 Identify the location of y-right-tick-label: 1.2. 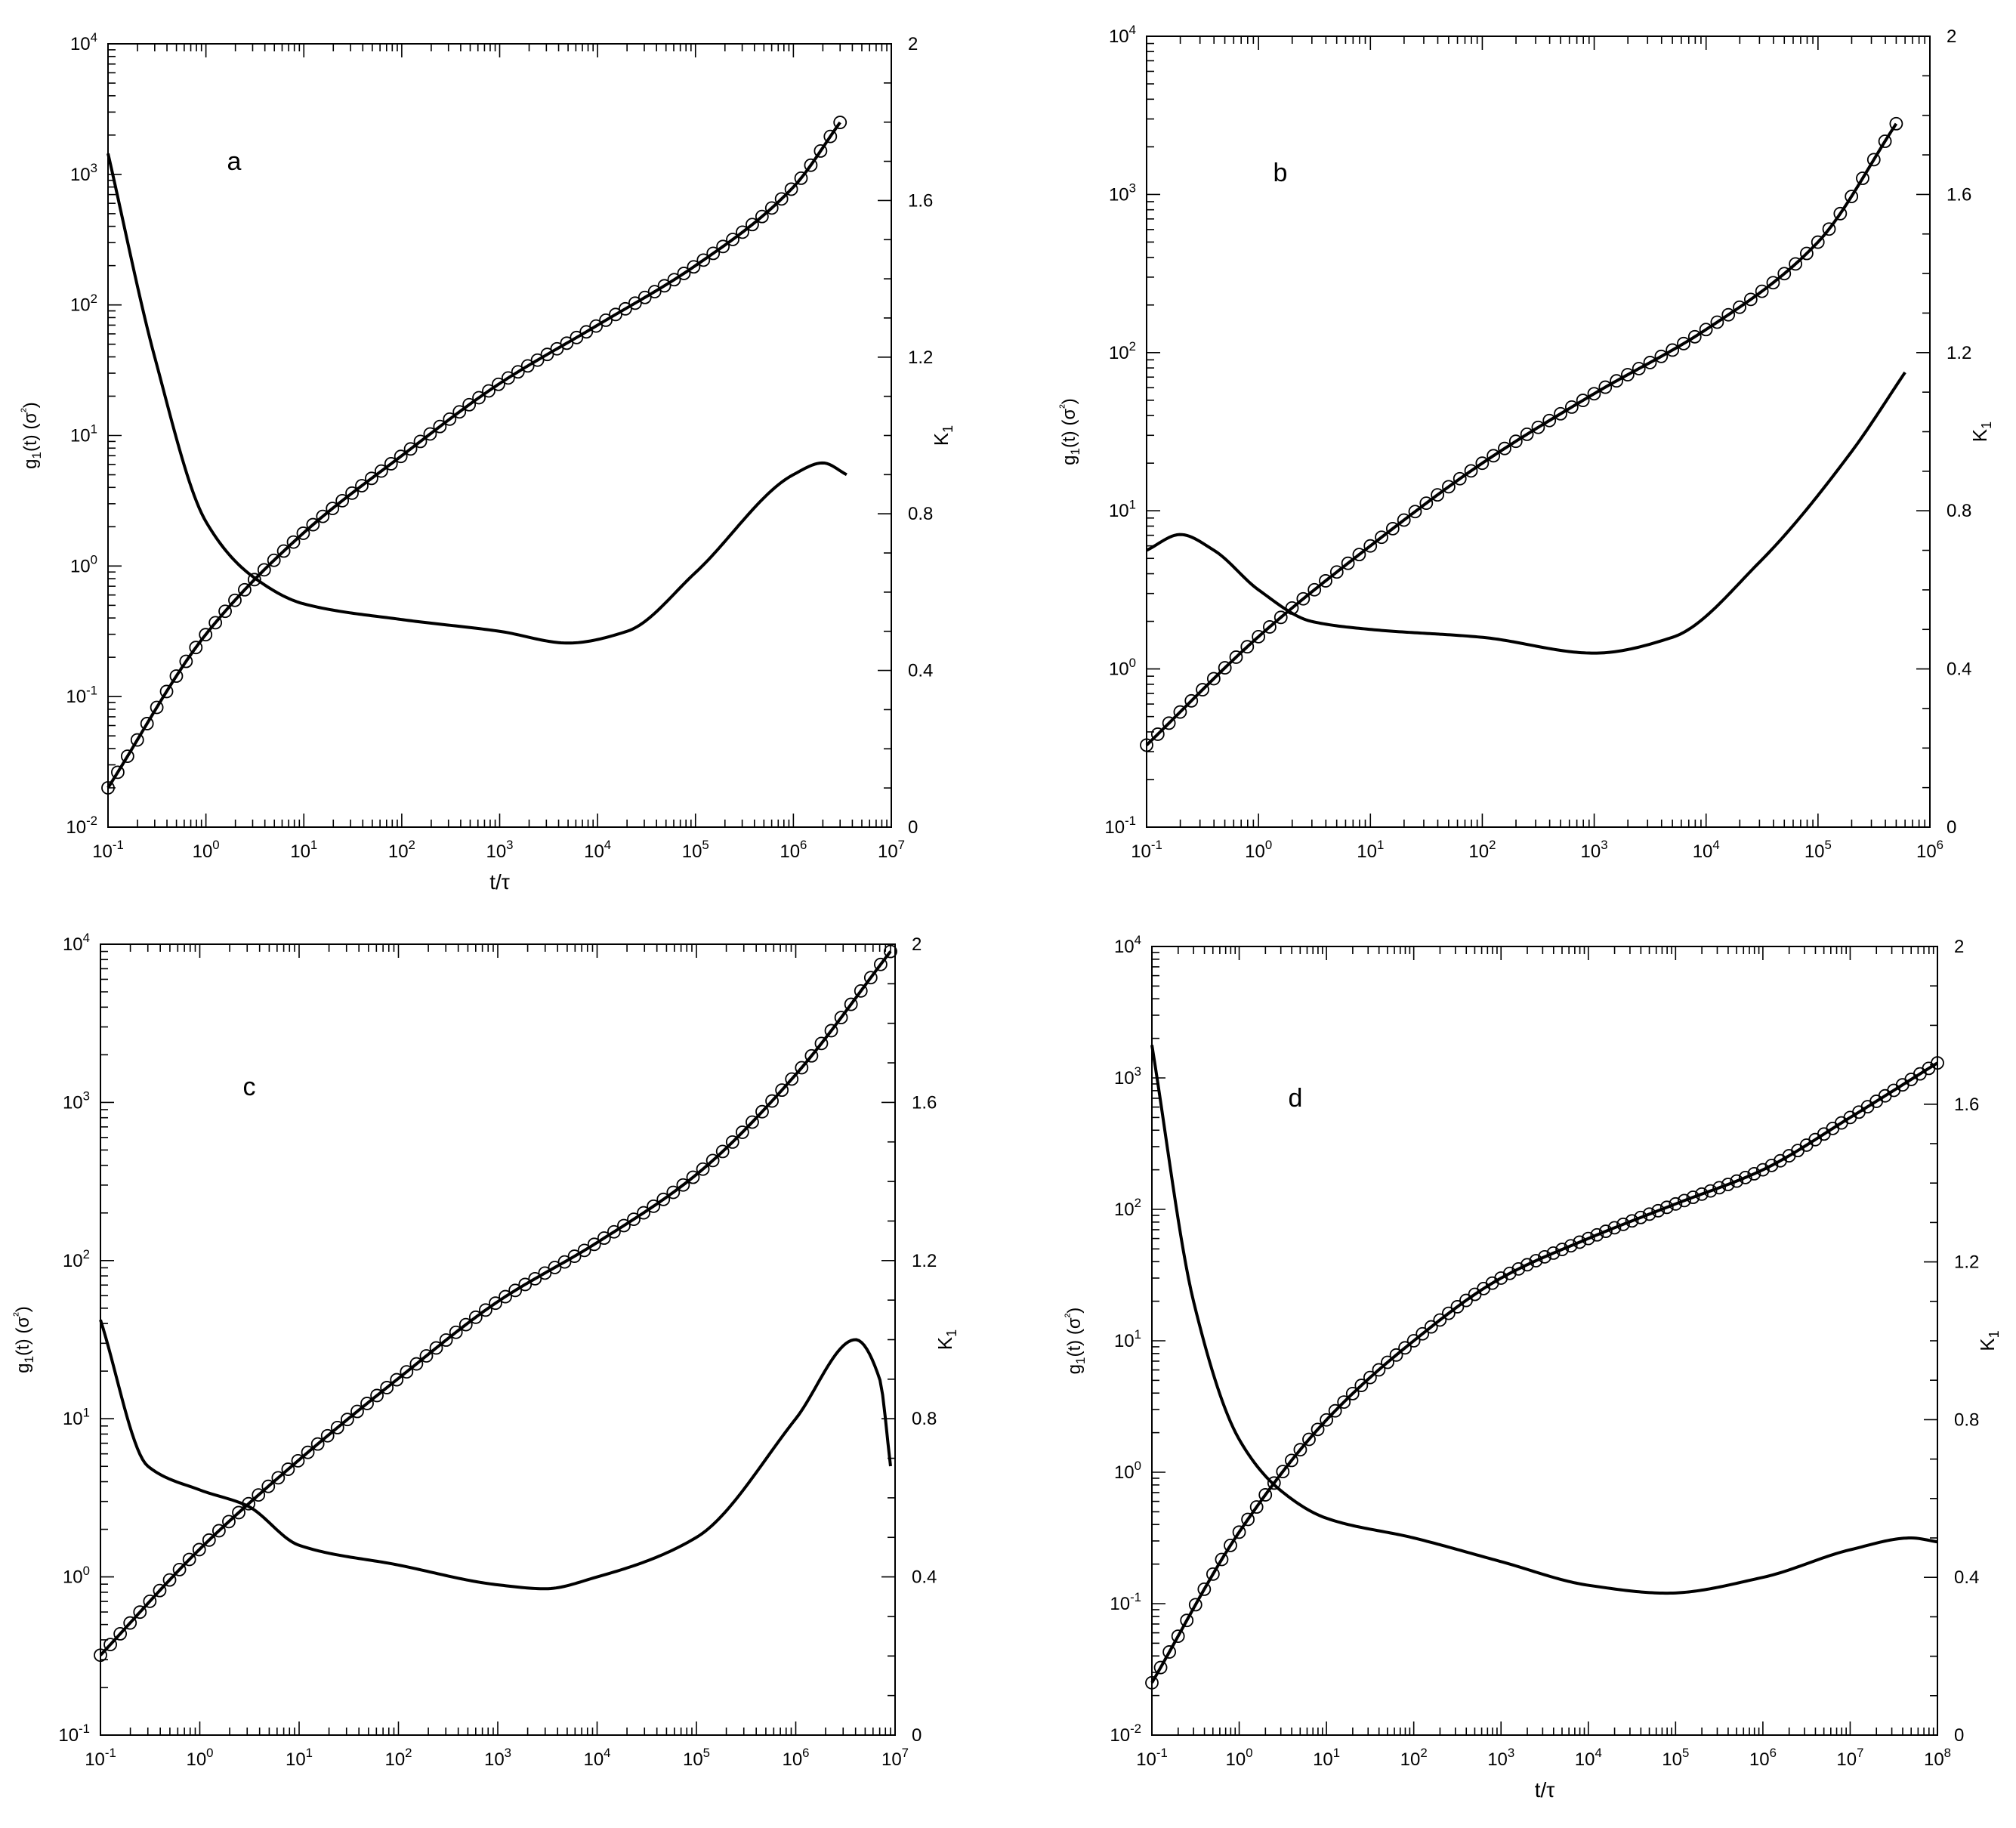
(924, 1261).